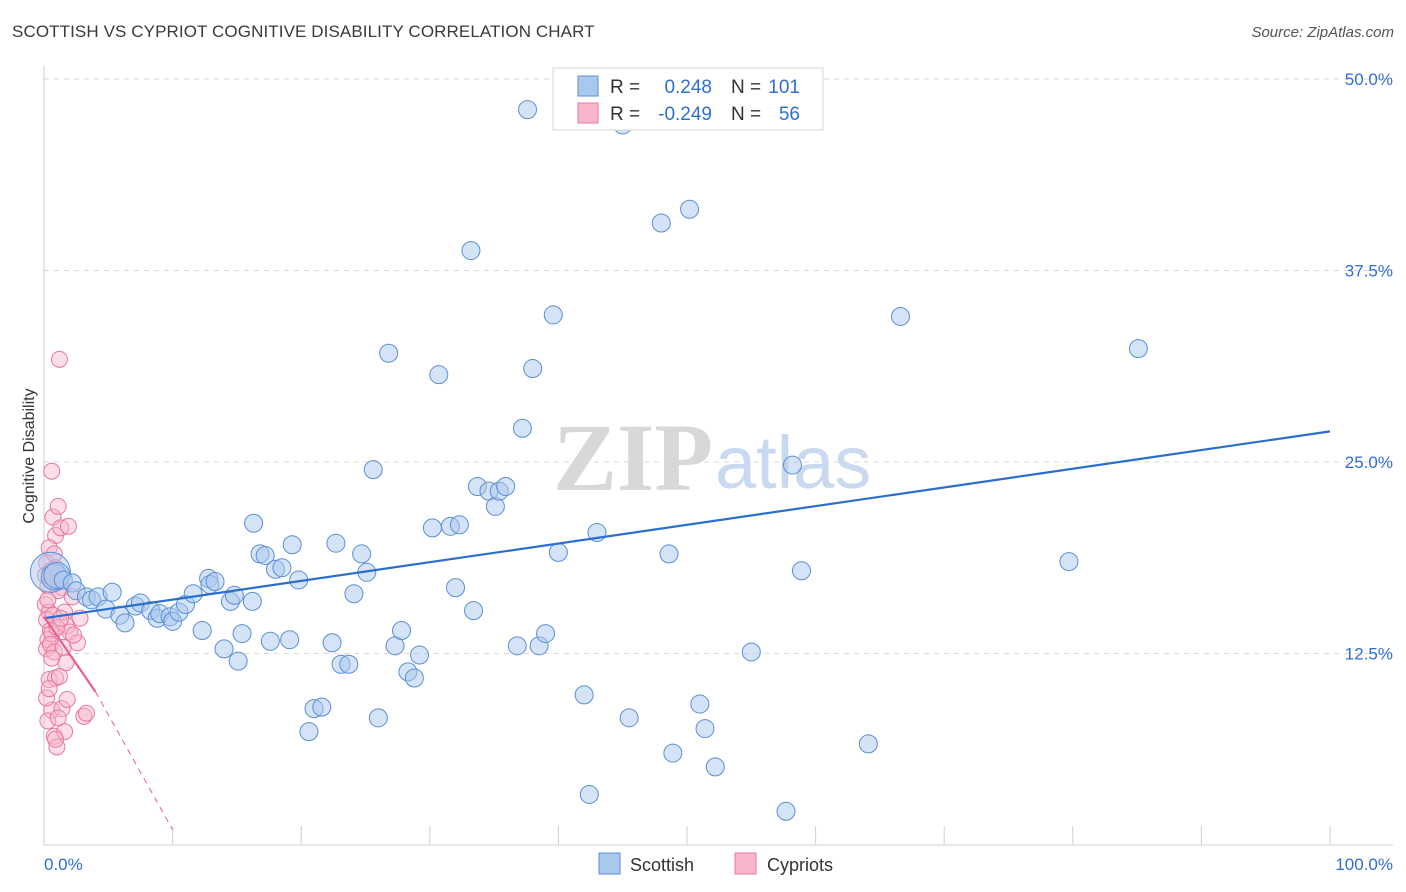 The width and height of the screenshot is (1406, 892). I want to click on watermark-zip: ZIP, so click(633, 457).